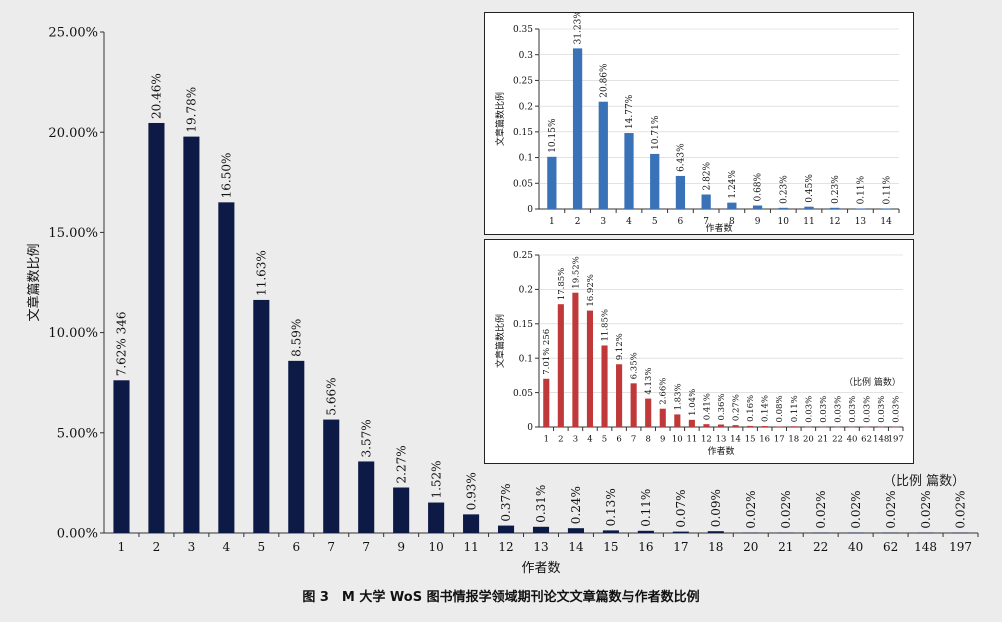 The image size is (1002, 622). Describe the element at coordinates (227, 176) in the screenshot. I see `main-data-label: 16.50%` at that location.